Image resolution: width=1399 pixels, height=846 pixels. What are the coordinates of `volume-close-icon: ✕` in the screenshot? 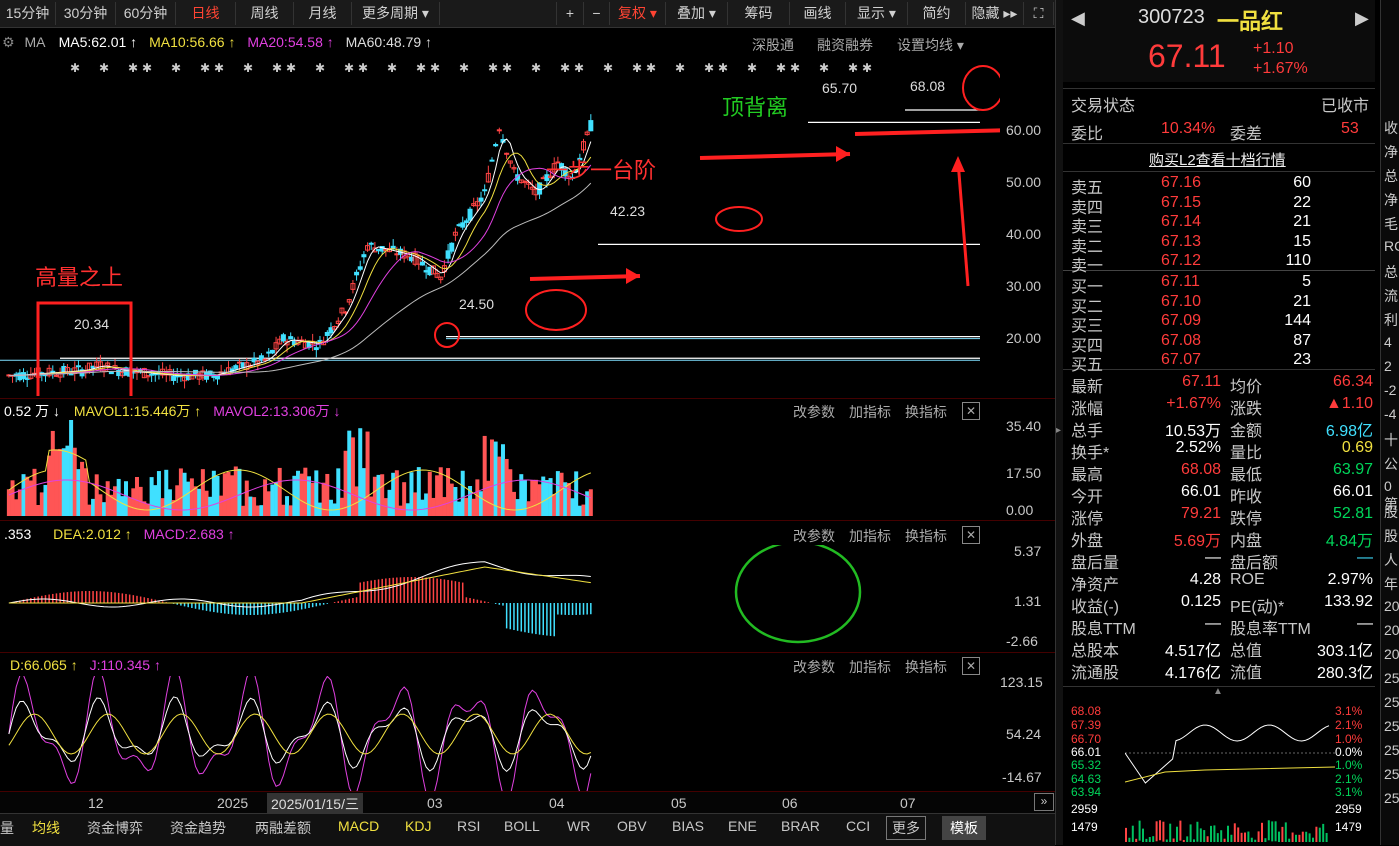 It's located at (971, 411).